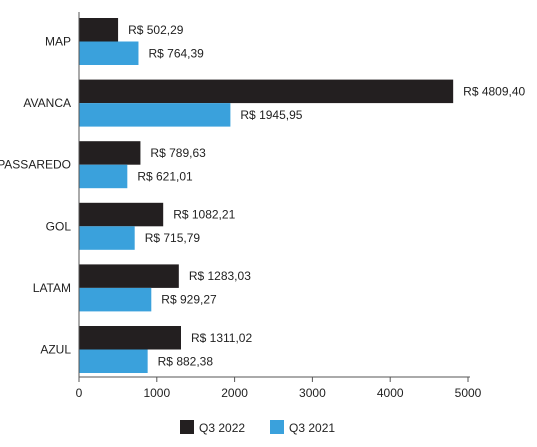 The image size is (537, 447). What do you see at coordinates (234, 393) in the screenshot?
I see `x-tick-label: 2000` at bounding box center [234, 393].